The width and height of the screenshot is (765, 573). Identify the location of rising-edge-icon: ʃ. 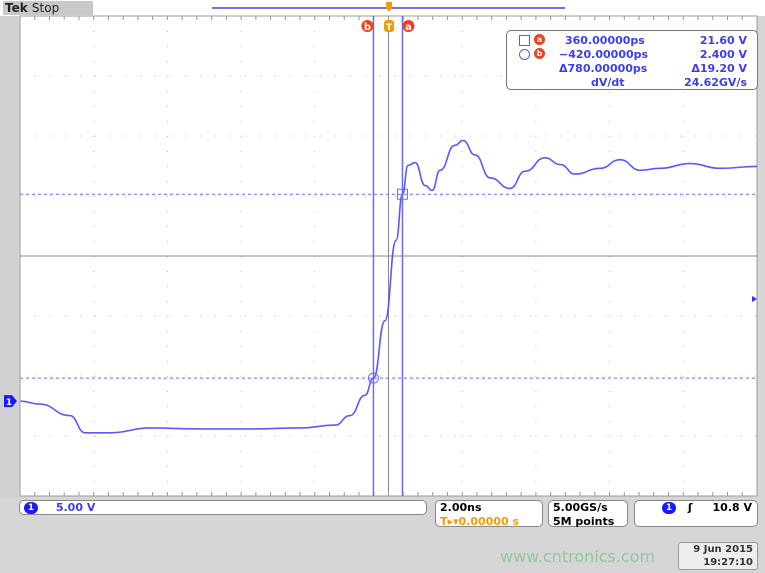
(690, 507).